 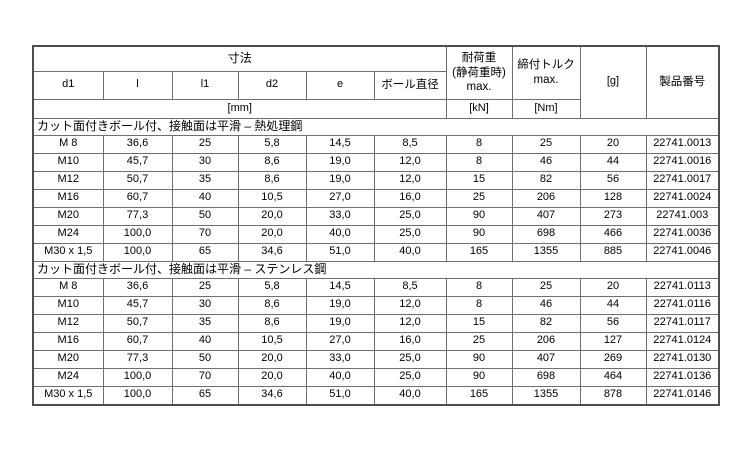 What do you see at coordinates (68, 252) in the screenshot?
I see `cell-d1: M30 x 1,5` at bounding box center [68, 252].